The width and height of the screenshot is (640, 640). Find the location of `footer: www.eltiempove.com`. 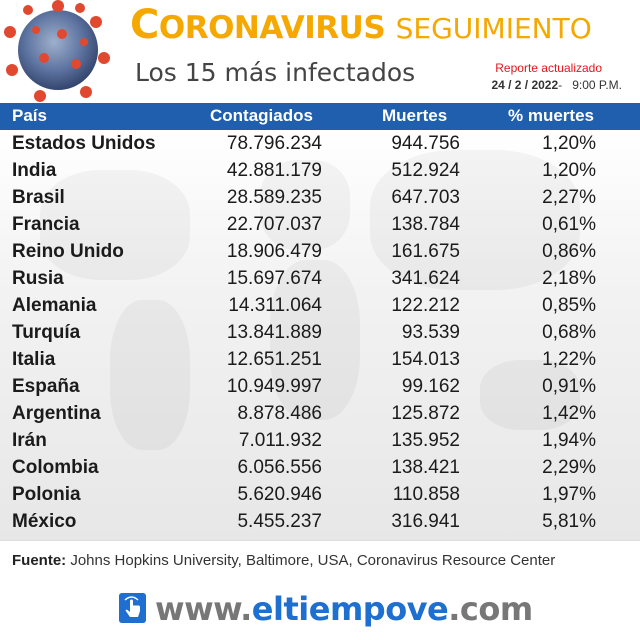

footer: www.eltiempove.com is located at coordinates (320, 610).